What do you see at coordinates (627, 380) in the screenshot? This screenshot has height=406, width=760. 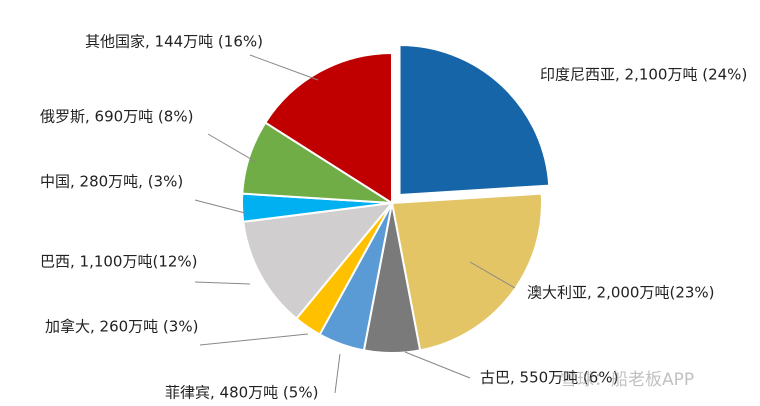 I see `watermark: 雪球：船老板APP` at bounding box center [627, 380].